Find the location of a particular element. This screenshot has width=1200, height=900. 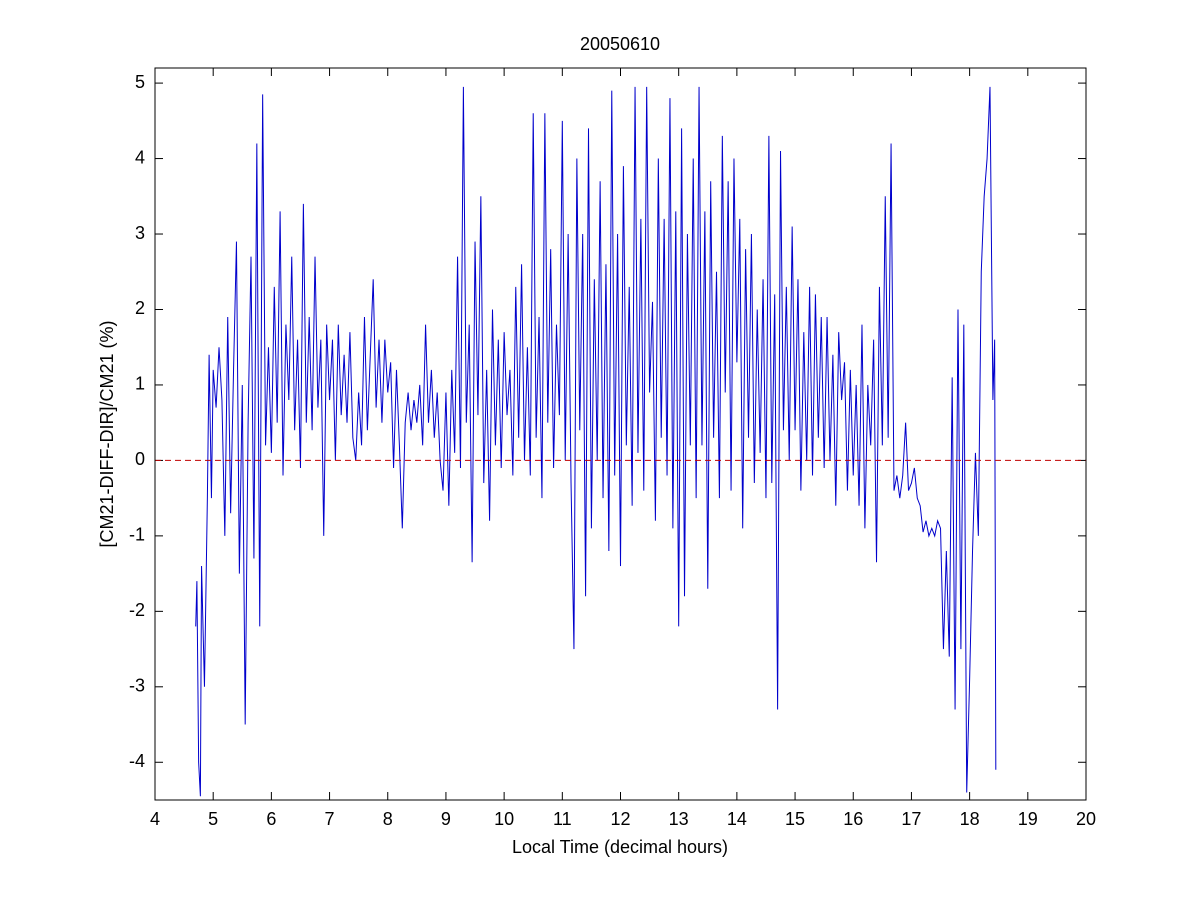

x-axis-label: Local Time (decimal hours) is located at coordinates (620, 847).